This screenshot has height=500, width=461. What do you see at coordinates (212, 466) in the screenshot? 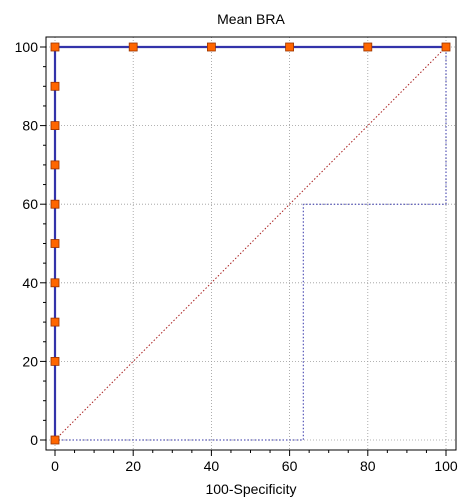
I see `x-tick-label-2: 40` at bounding box center [212, 466].